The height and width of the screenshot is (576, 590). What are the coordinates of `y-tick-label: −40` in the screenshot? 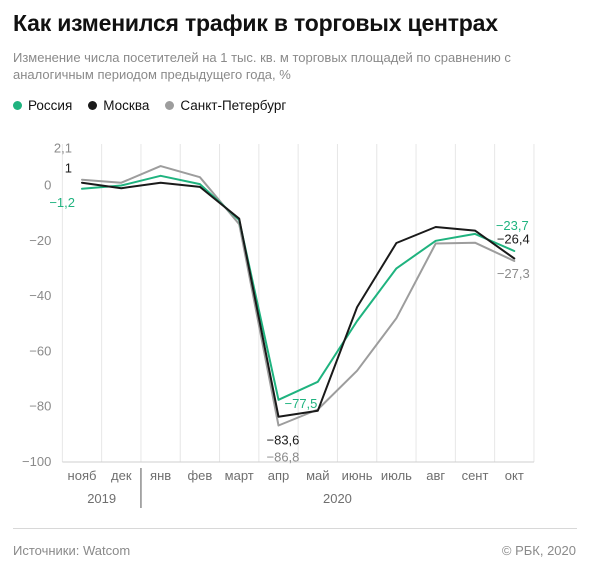 It's located at (40, 295).